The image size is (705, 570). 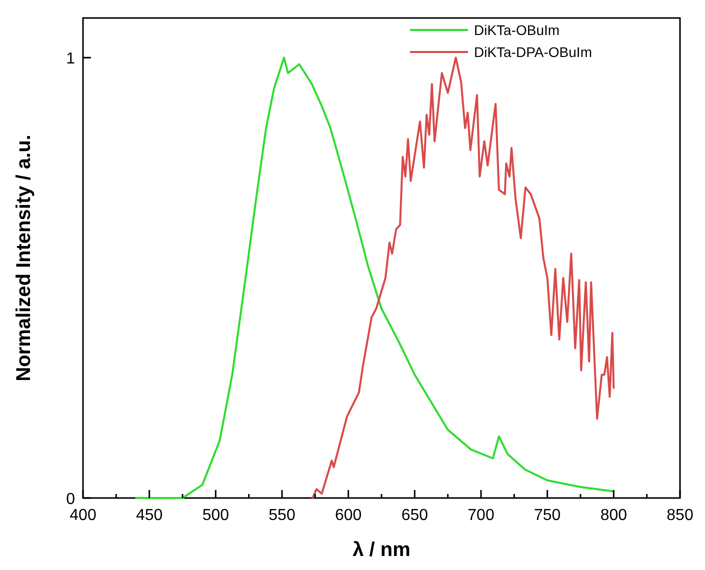 I want to click on x-tick-label: 650, so click(x=414, y=515).